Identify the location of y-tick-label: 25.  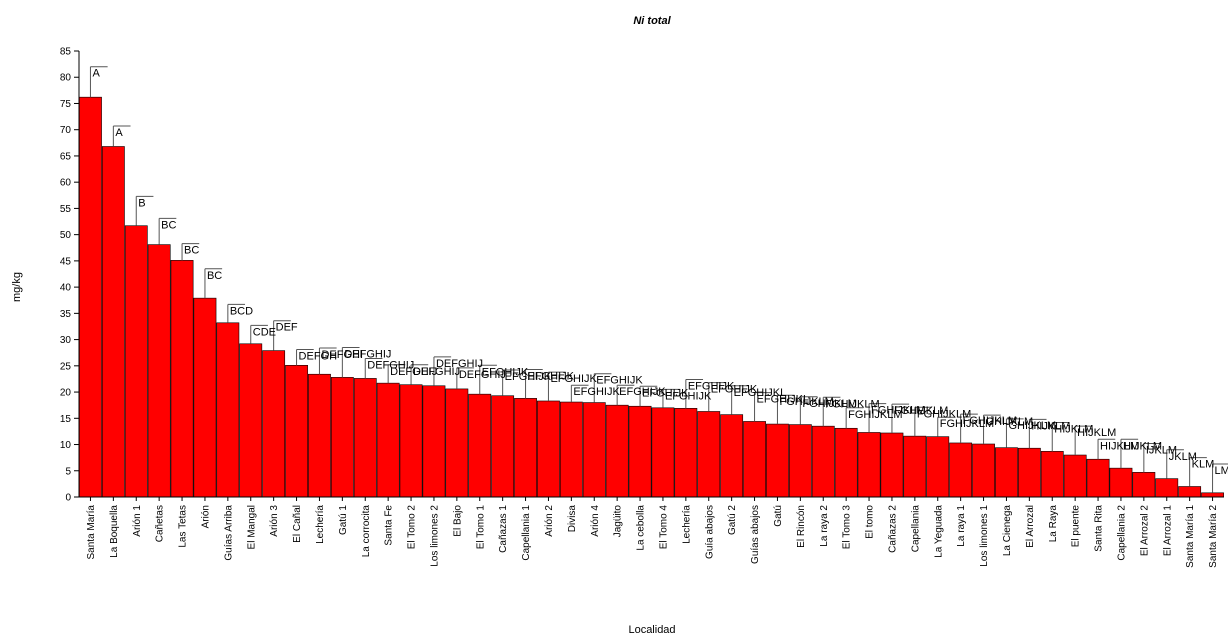
(66, 366).